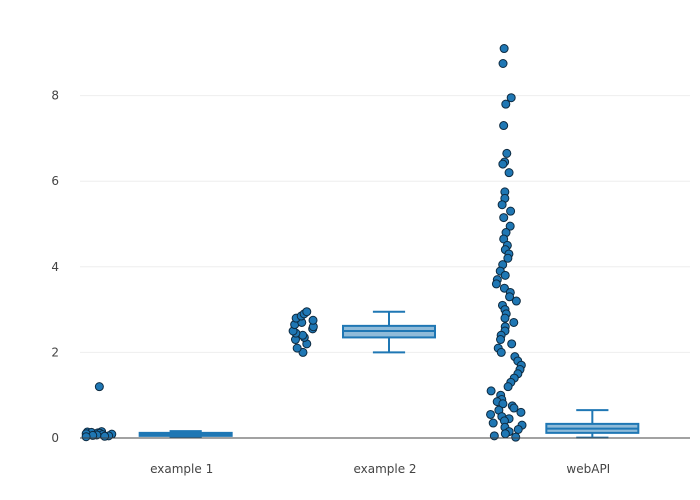 Image resolution: width=700 pixels, height=500 pixels. I want to click on y-axis-tick-labels: 0 2 4 6 8, so click(55, 267).